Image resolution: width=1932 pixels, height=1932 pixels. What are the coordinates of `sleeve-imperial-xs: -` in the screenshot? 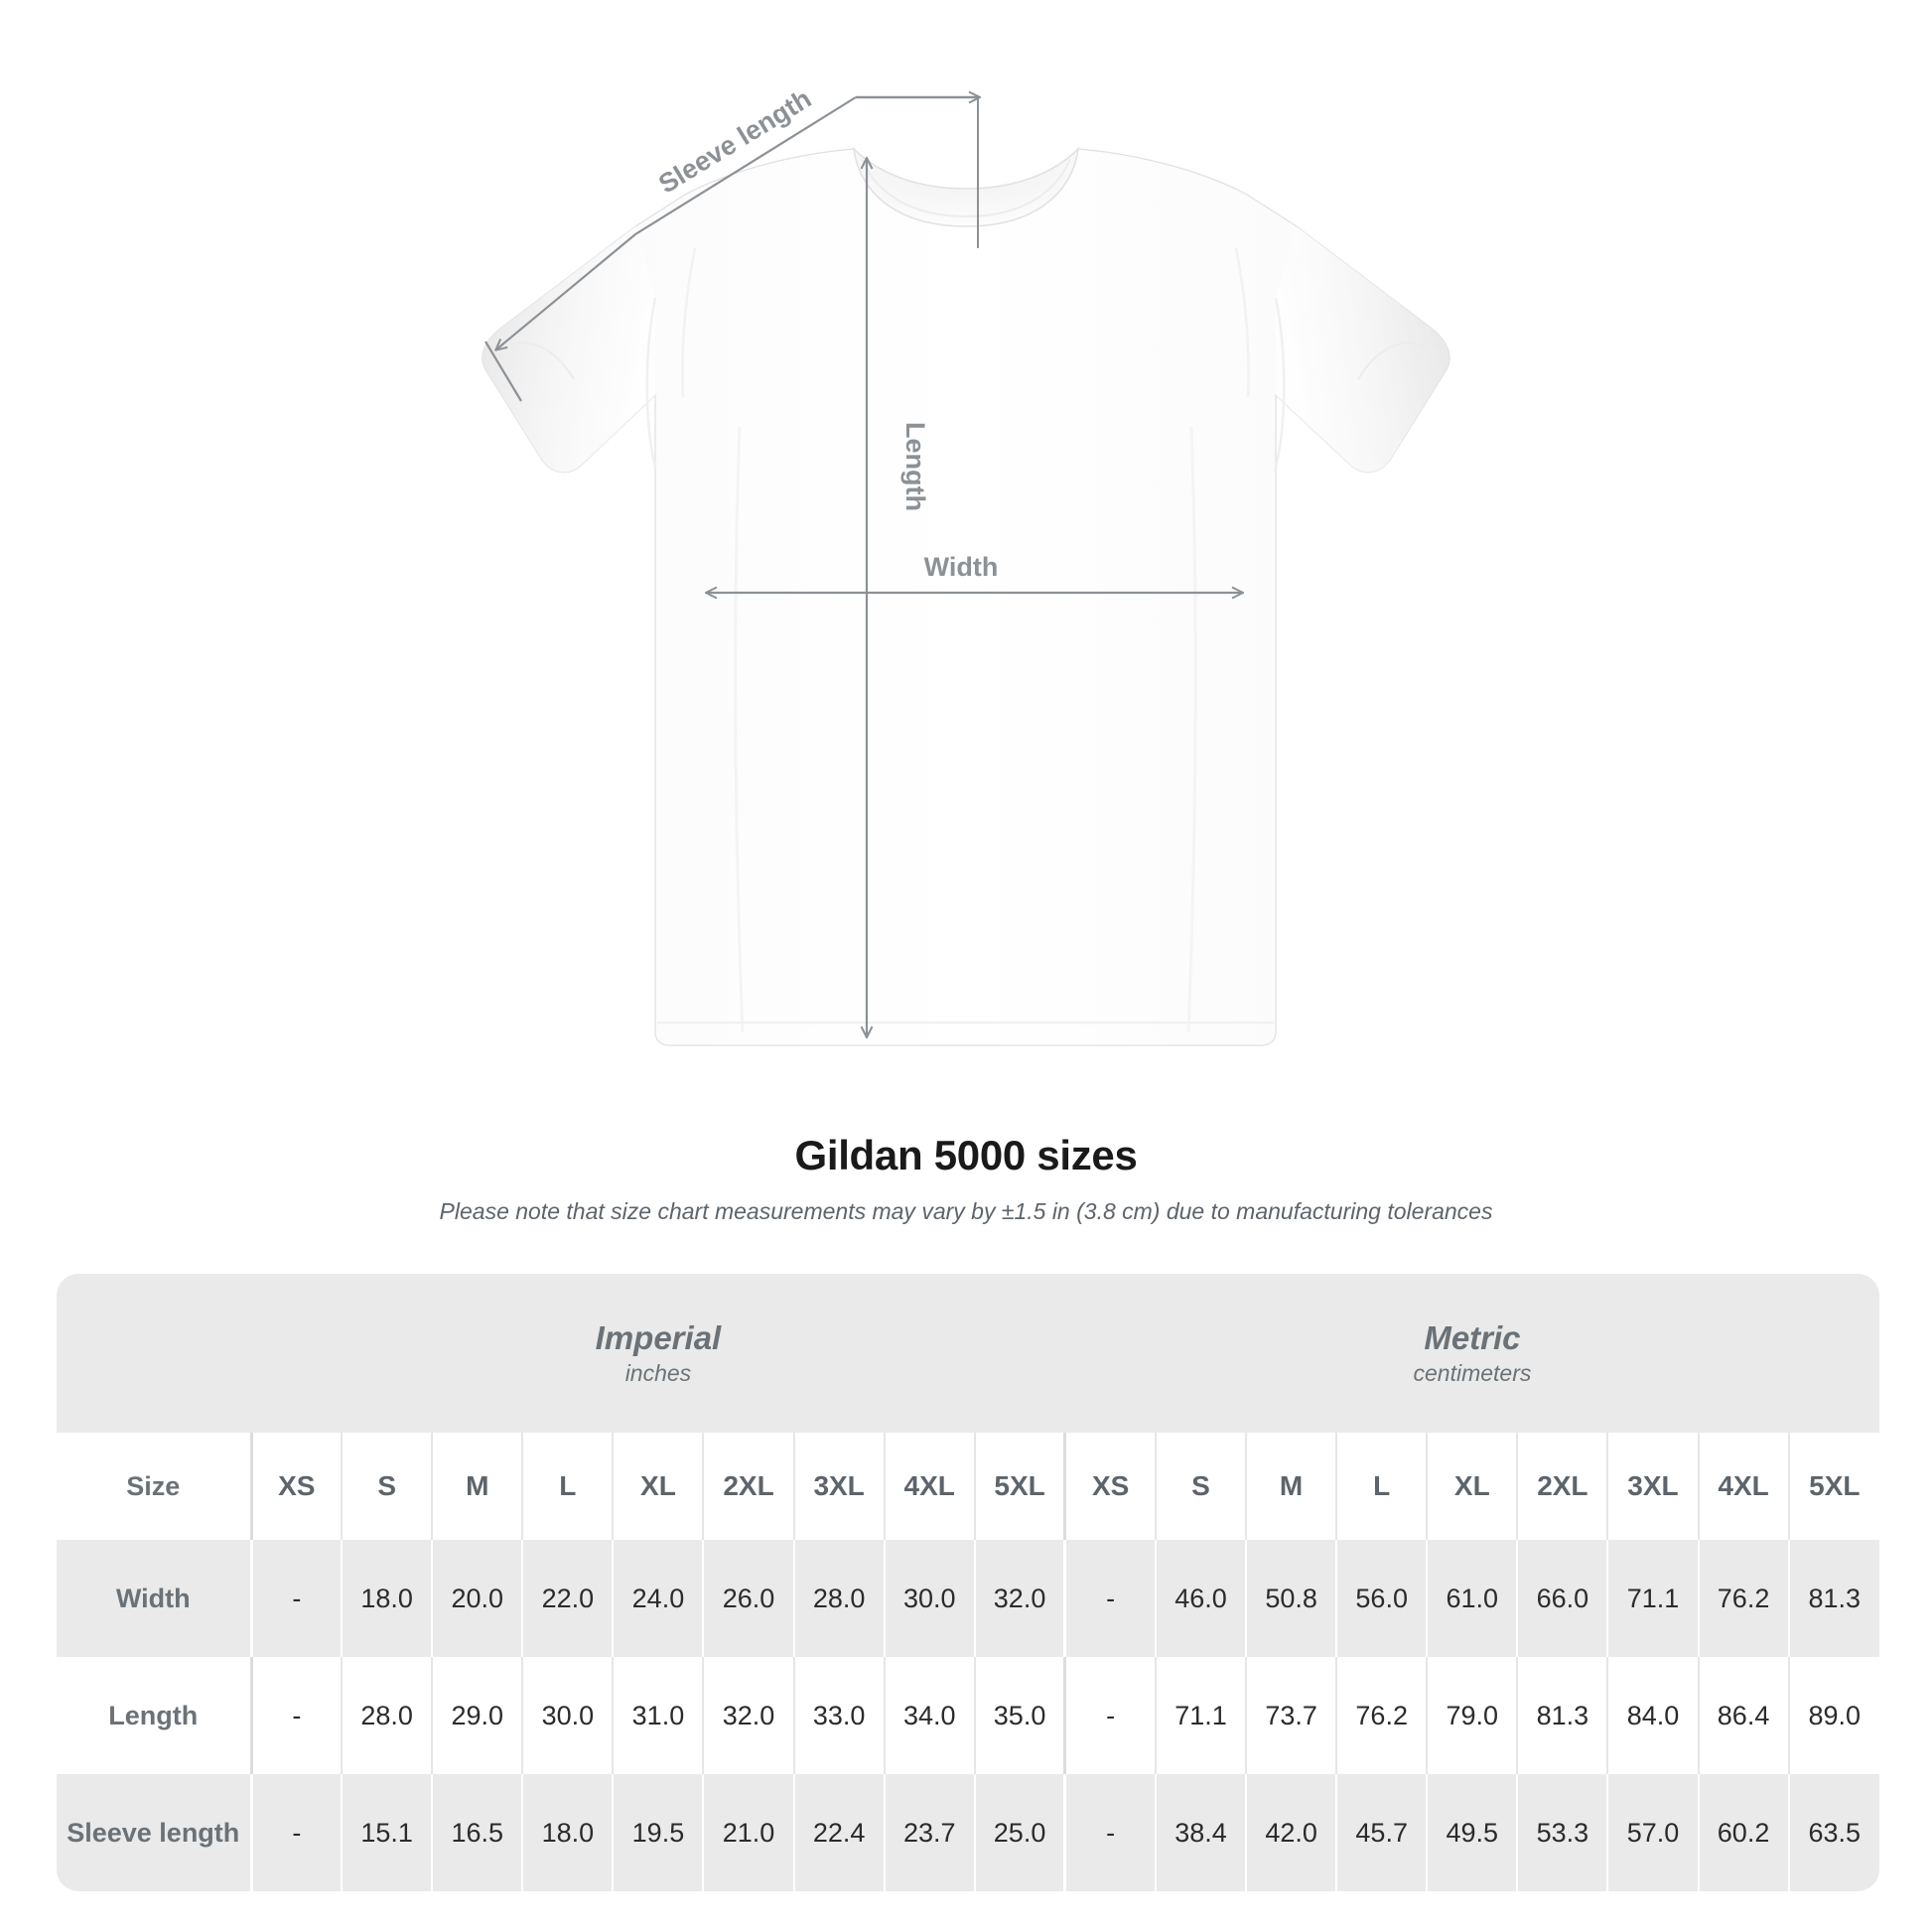 It's located at (296, 1833).